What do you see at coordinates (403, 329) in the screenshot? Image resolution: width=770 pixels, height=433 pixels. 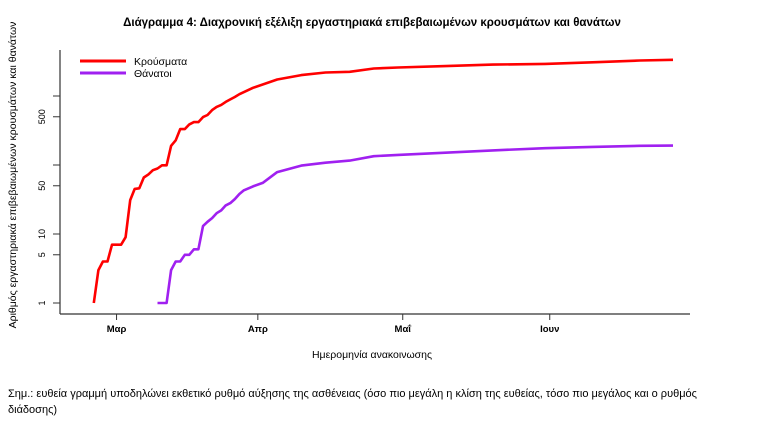 I see `x-tick-label: Μαΐ` at bounding box center [403, 329].